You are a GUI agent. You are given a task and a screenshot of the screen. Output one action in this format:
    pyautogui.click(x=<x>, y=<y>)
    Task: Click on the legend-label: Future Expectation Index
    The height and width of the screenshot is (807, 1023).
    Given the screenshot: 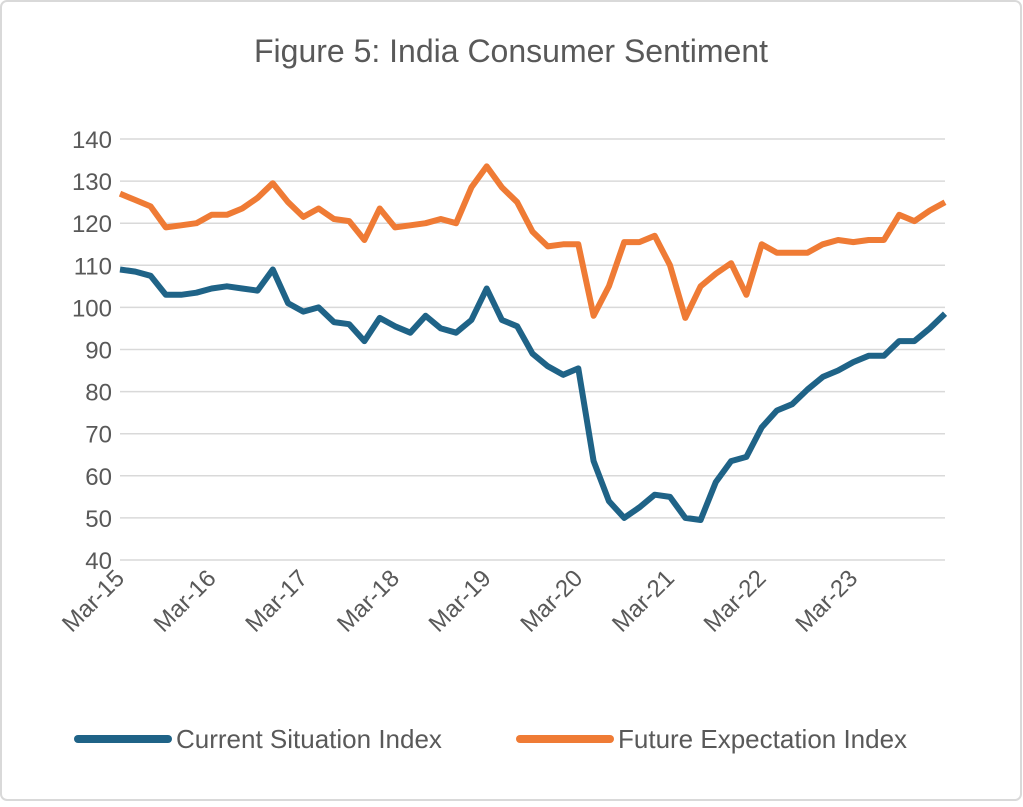 What is the action you would take?
    pyautogui.click(x=762, y=739)
    